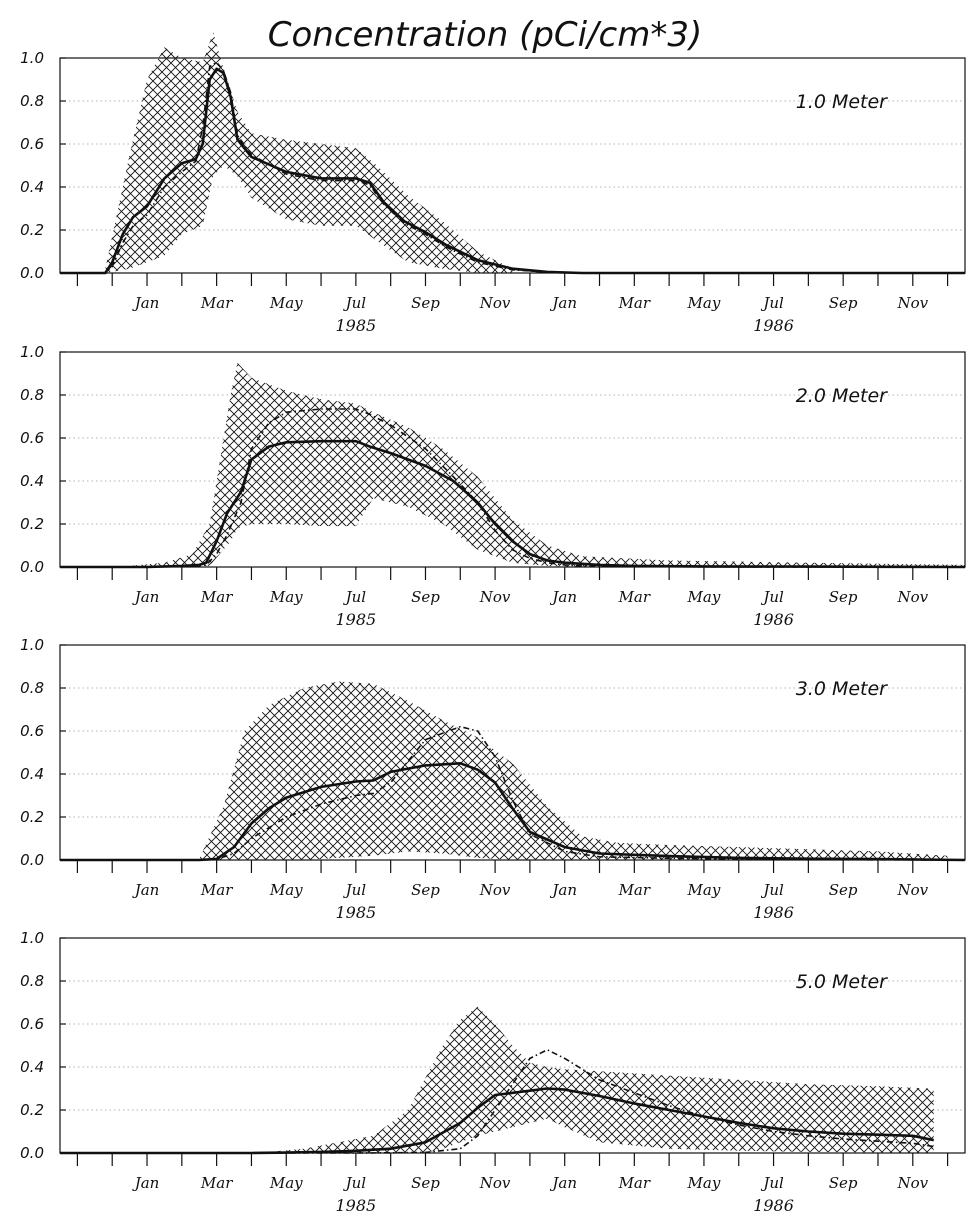 The image size is (974, 1220). Describe the element at coordinates (842, 689) in the screenshot. I see `panel-depth-label: 3.0 Meter` at that location.